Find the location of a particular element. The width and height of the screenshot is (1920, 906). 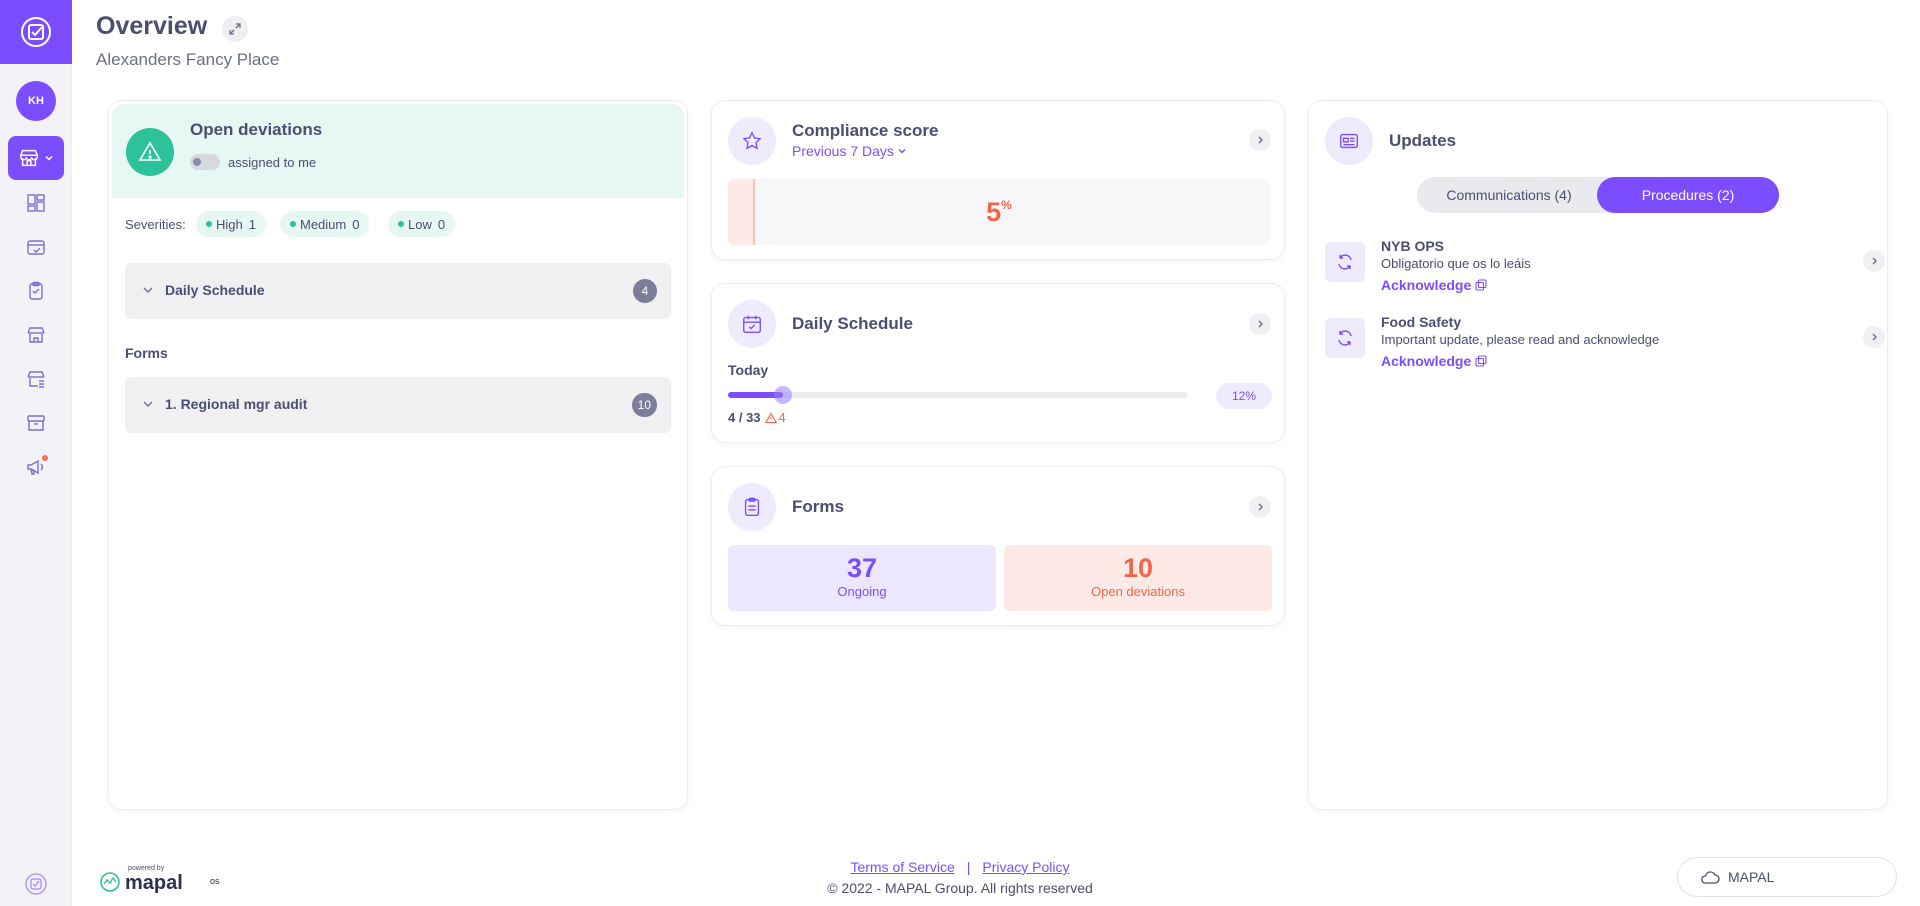

megaphone-icon is located at coordinates (36, 467).